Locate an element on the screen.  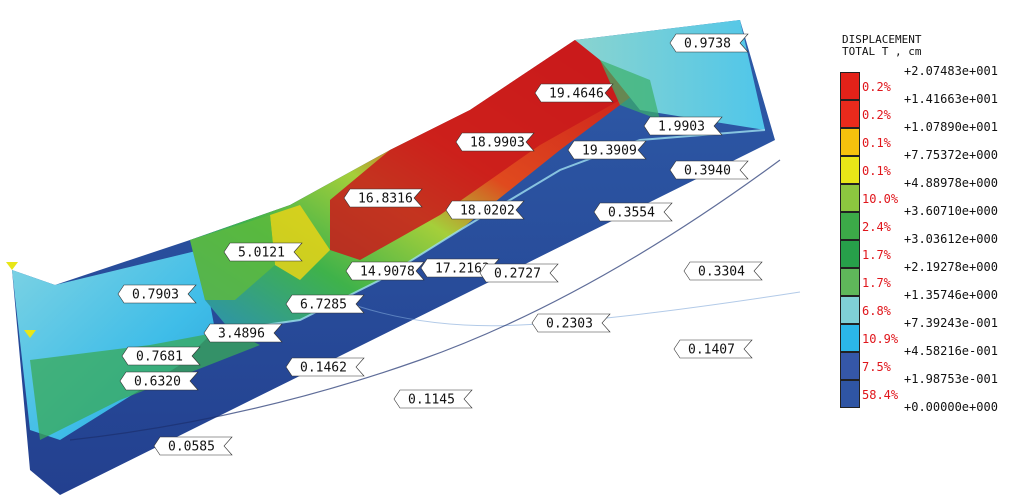
value-label-text: 0.7681 is located at coordinates (159, 357).